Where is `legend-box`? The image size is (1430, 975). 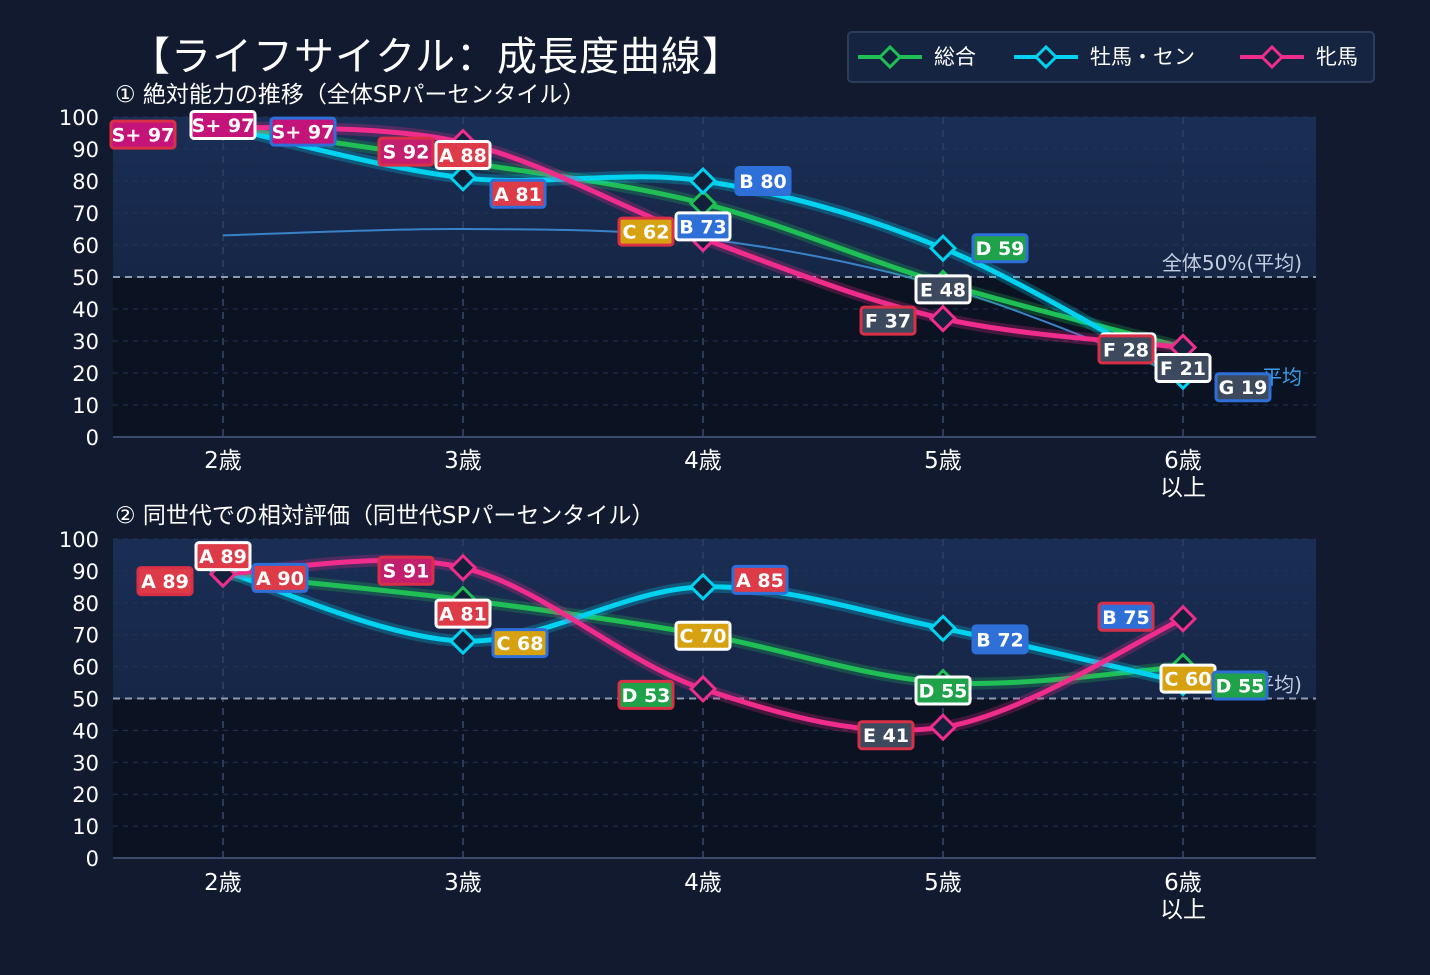
legend-box is located at coordinates (1111, 57).